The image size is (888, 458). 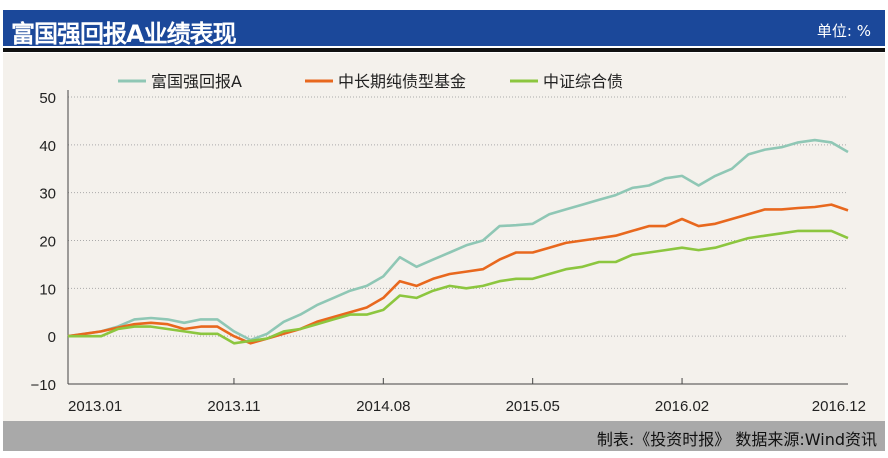 What do you see at coordinates (682, 406) in the screenshot?
I see `x-tick-label: 2016.02` at bounding box center [682, 406].